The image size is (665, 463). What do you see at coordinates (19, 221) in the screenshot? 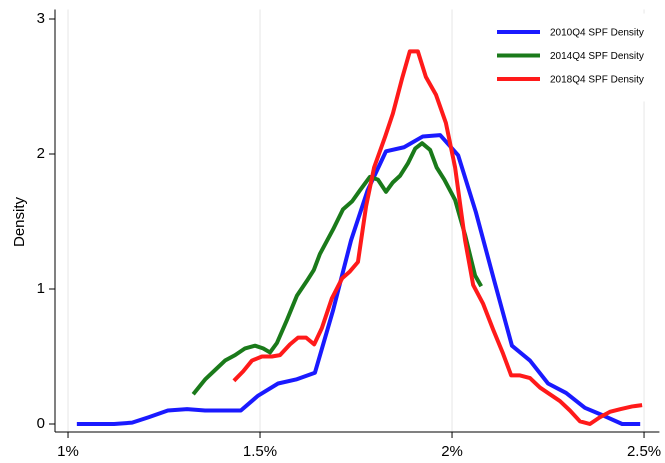
I see `y-axis-label: Density` at bounding box center [19, 221].